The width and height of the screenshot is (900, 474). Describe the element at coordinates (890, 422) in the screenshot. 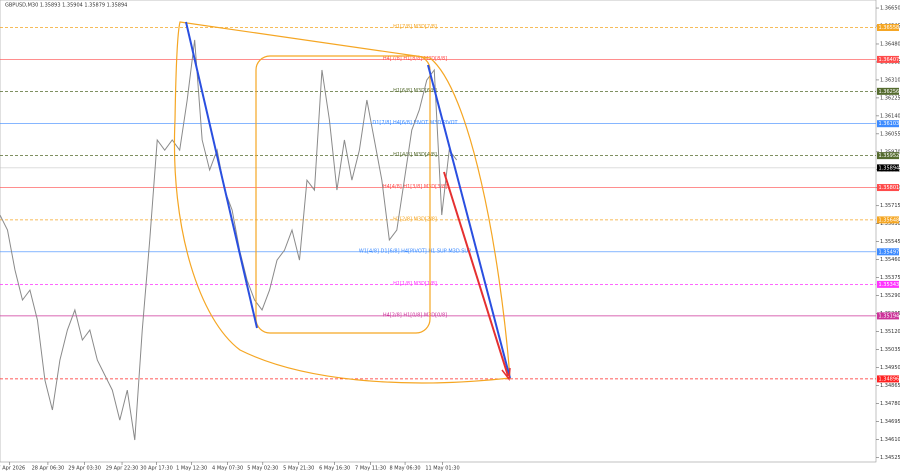

I see `y-tick-label: 1.34695` at that location.